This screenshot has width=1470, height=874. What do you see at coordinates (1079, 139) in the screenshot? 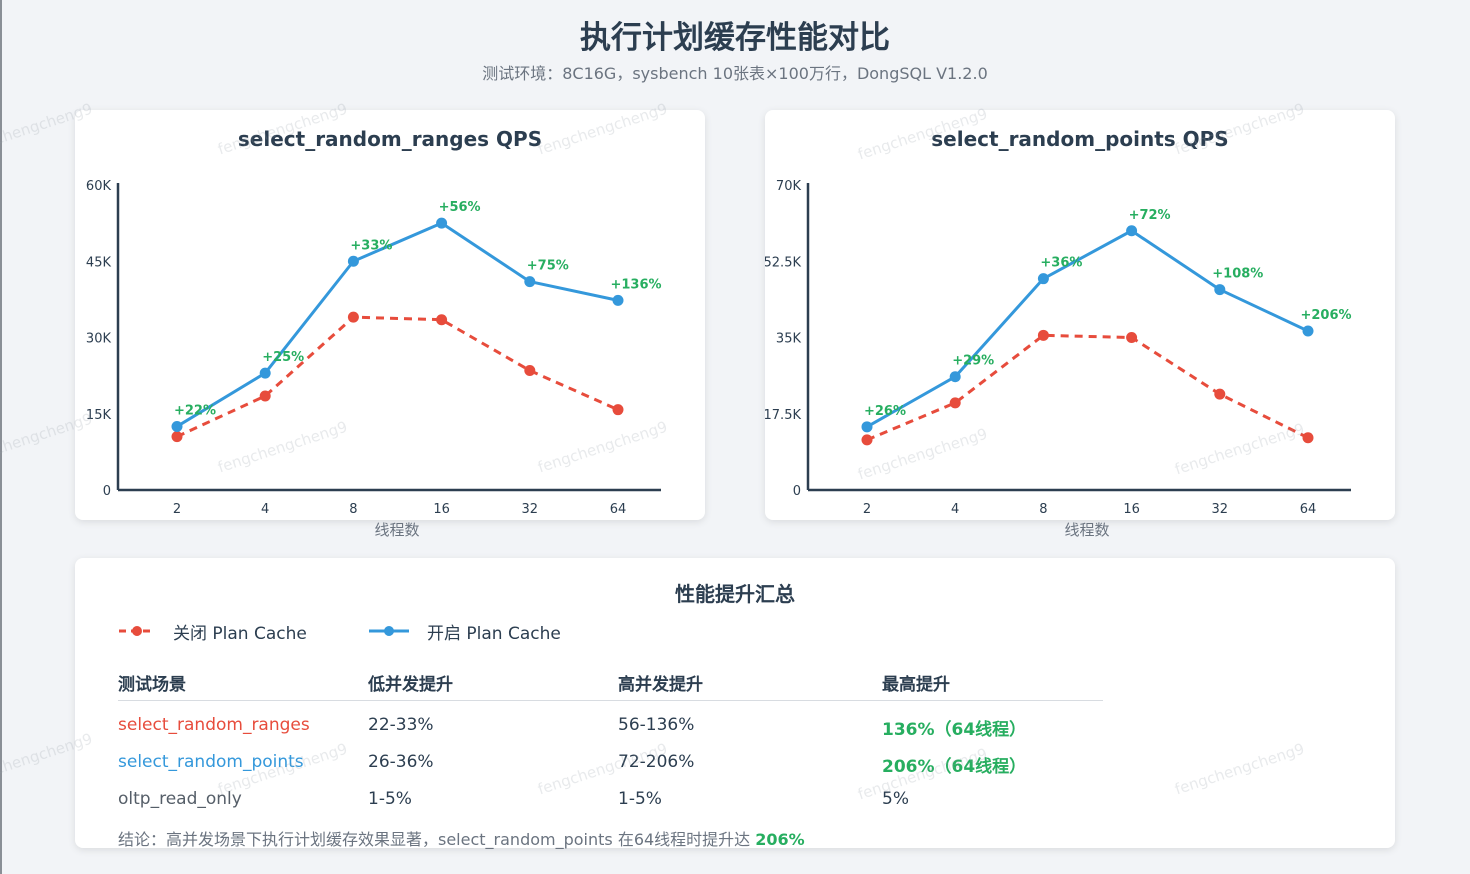
I see `chart-title: select_random_points QPS` at bounding box center [1079, 139].